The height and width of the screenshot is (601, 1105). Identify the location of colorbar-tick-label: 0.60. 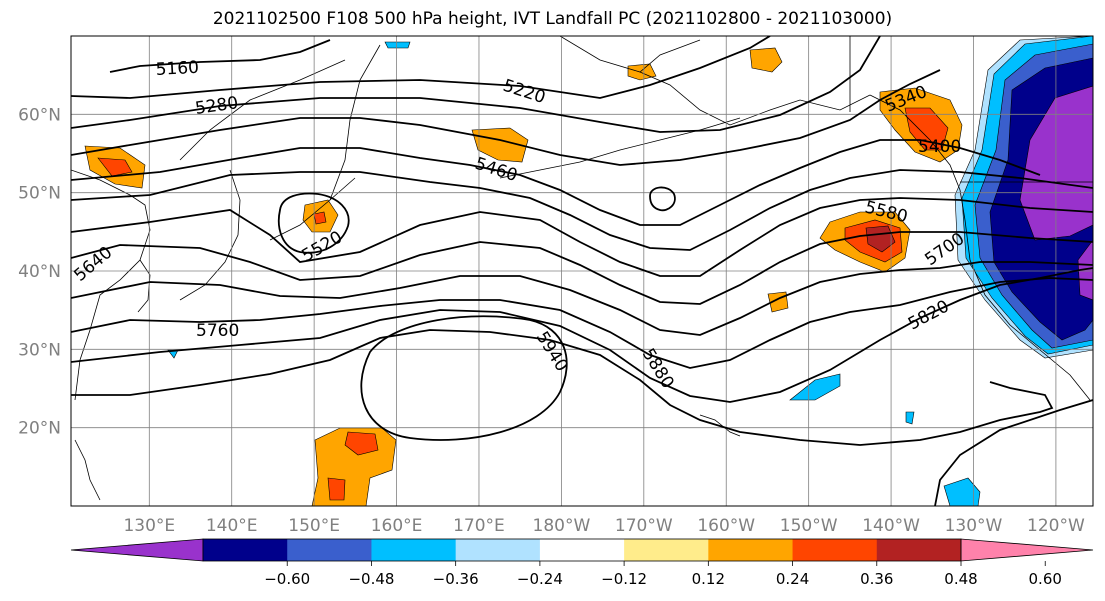
(1045, 579).